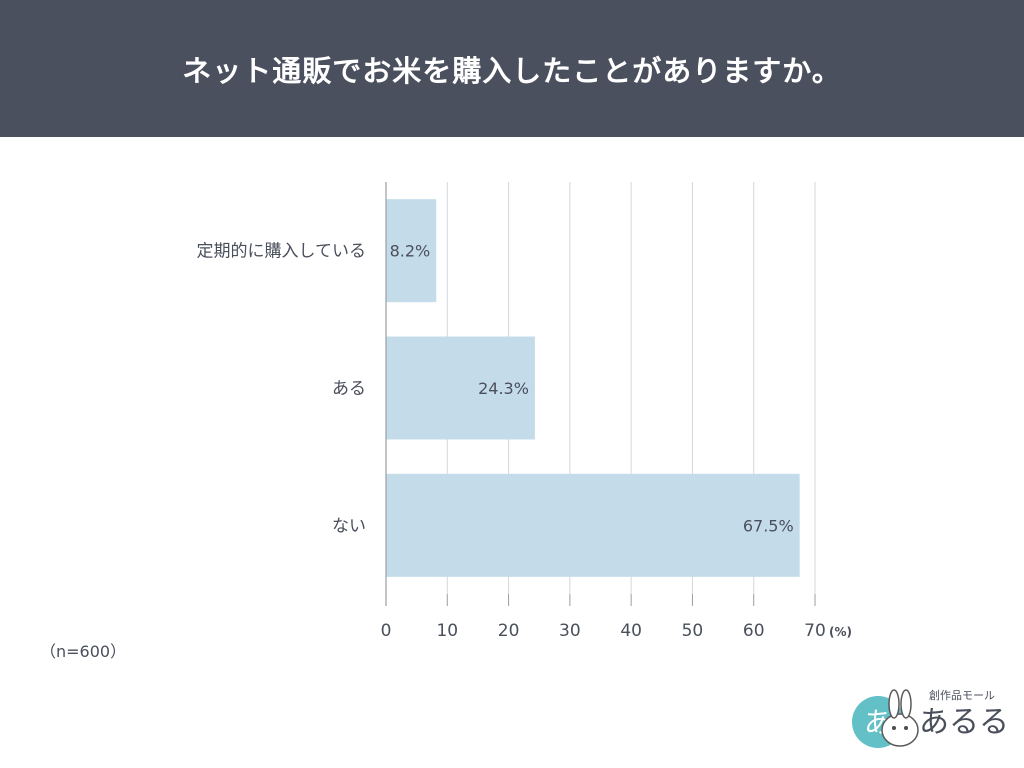 The height and width of the screenshot is (768, 1024). What do you see at coordinates (83, 651) in the screenshot?
I see `sample-size-note: （n=600）` at bounding box center [83, 651].